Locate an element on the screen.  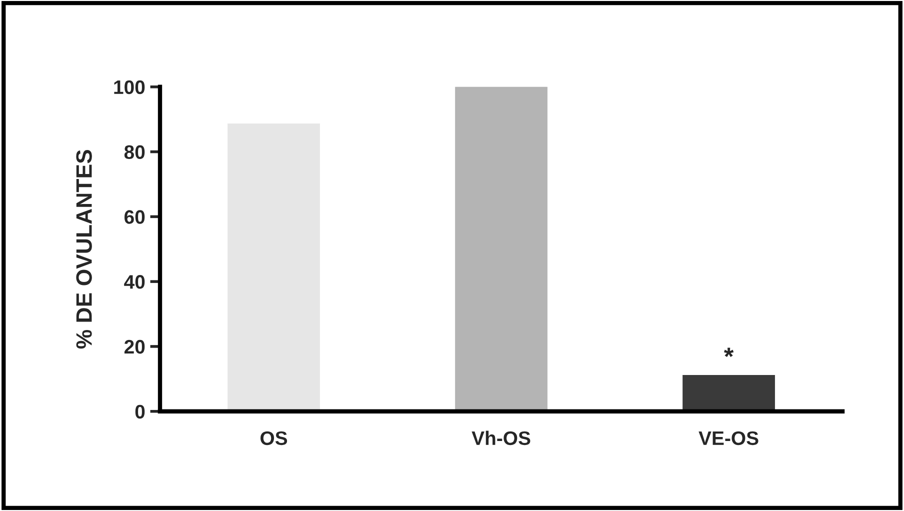
y-tick-label: 0 is located at coordinates (140, 411).